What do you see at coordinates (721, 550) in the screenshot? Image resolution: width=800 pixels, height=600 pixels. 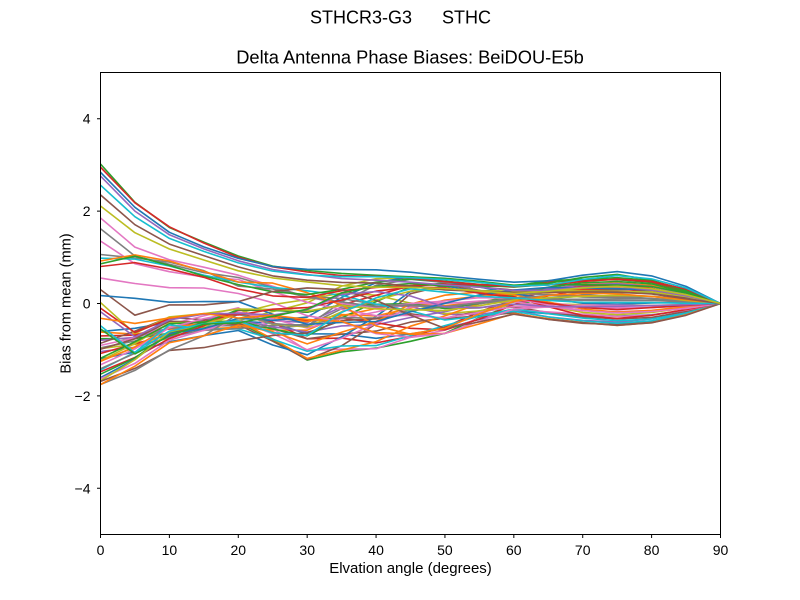 I see `svg-text: 90` at bounding box center [721, 550].